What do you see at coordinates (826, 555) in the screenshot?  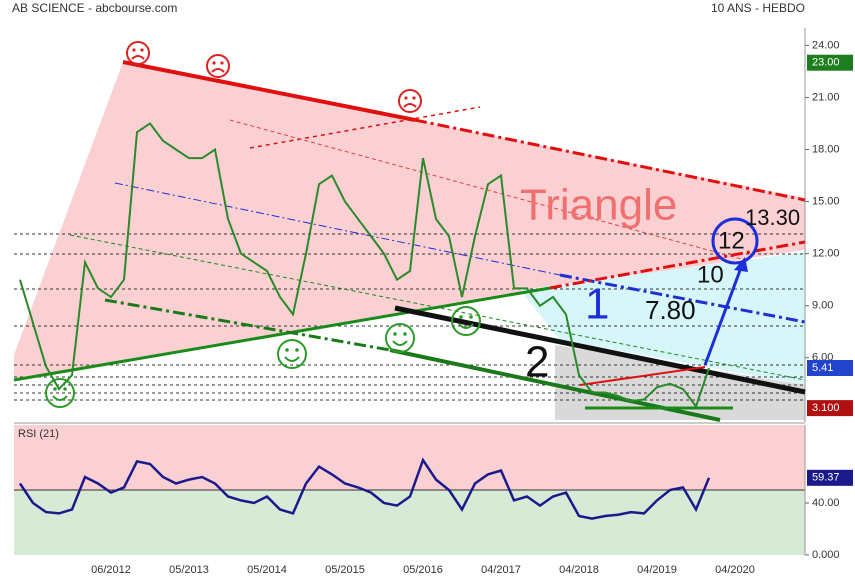 I see `y-tick-label: 0.000` at bounding box center [826, 555].